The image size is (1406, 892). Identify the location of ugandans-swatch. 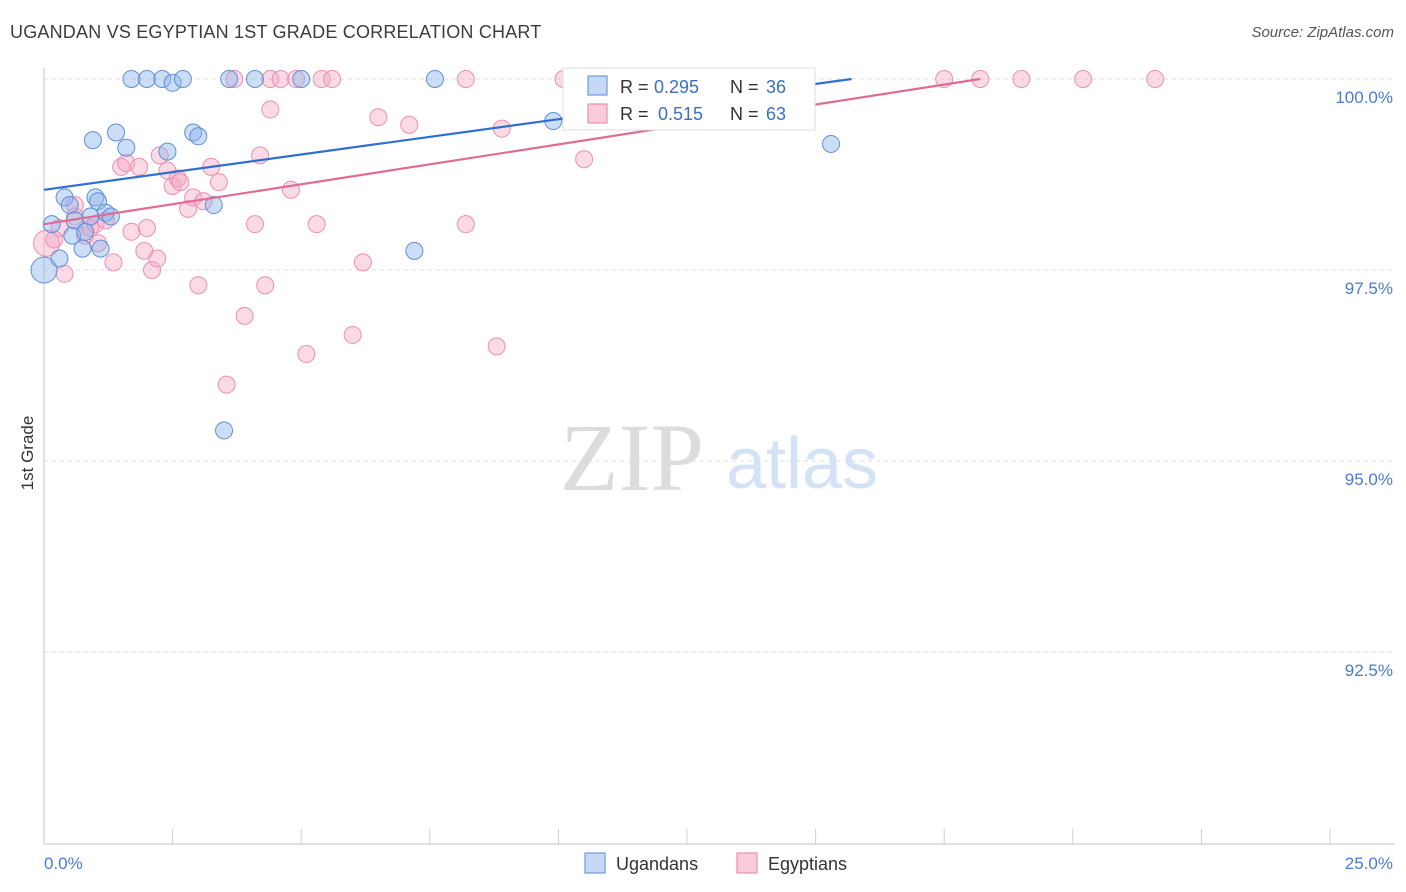
(597, 85).